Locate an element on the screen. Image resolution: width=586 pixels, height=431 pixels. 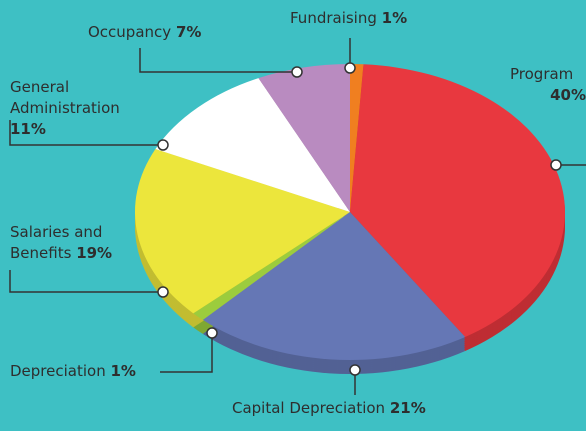
slice-label: General Administration 11% is located at coordinates (85, 108).